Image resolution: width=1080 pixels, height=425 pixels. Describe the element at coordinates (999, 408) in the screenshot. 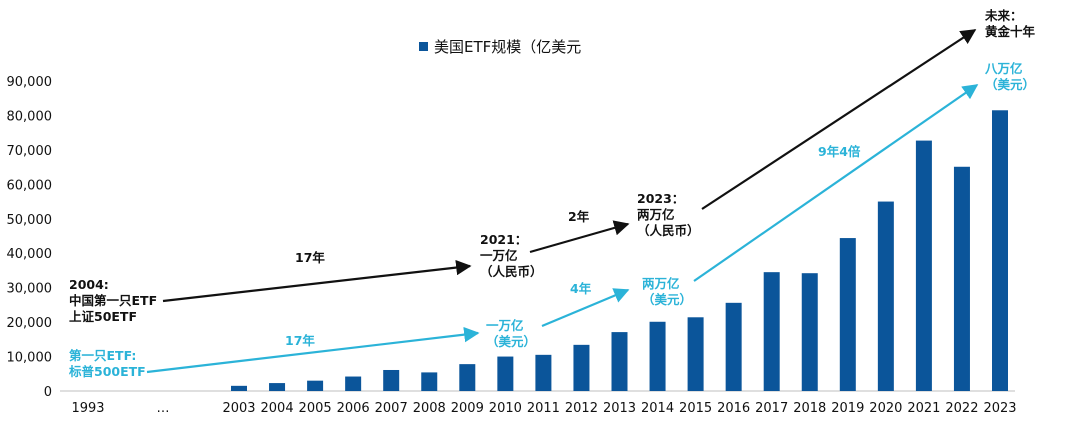

I see `x-tick-label: 2023` at that location.